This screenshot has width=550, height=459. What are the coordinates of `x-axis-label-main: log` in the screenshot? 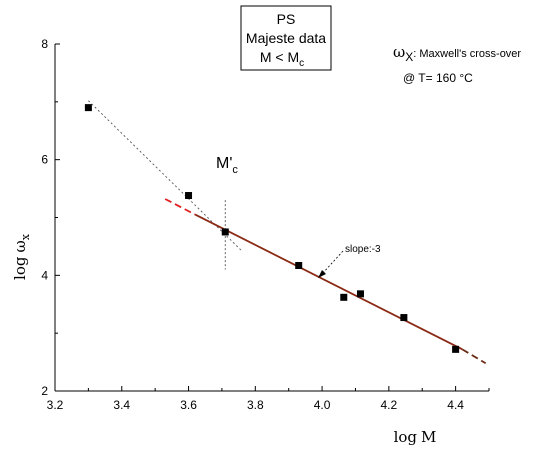 It's located at (406, 437).